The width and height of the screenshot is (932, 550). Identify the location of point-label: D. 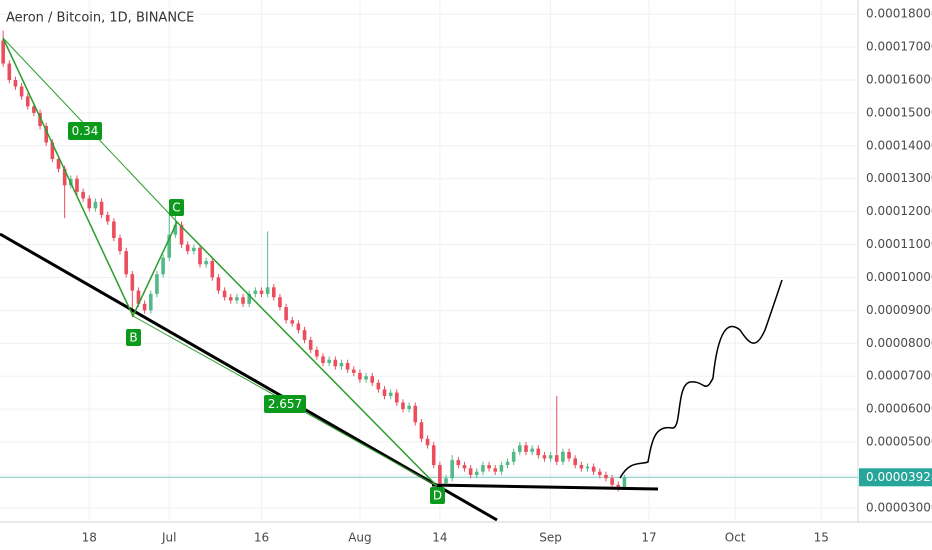
(437, 496).